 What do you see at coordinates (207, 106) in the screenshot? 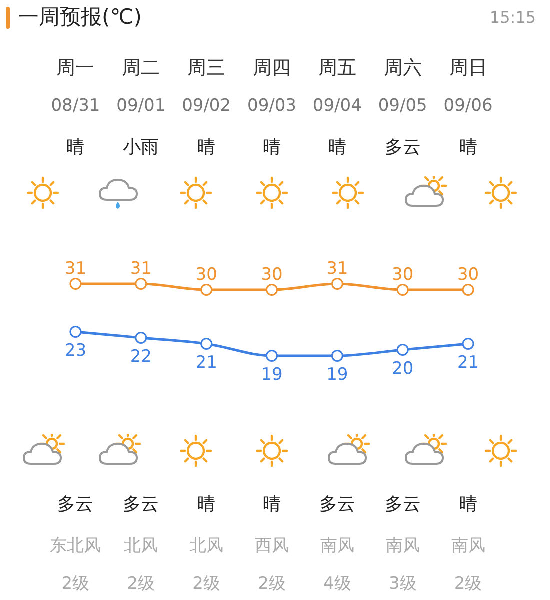
I see `text: 09/02` at bounding box center [207, 106].